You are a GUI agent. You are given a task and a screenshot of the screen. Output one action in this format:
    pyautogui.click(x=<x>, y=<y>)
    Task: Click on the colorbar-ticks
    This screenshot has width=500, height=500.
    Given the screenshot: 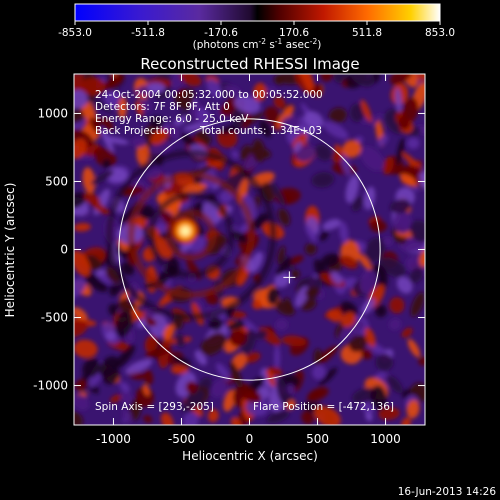 What is the action you would take?
    pyautogui.click(x=257, y=23)
    